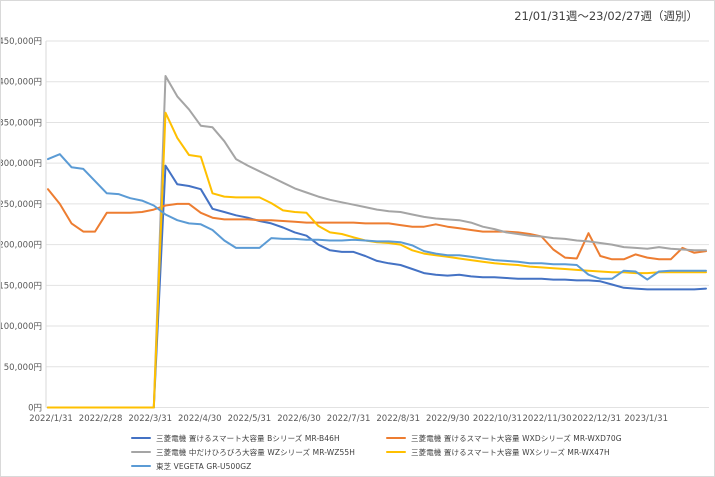 This screenshot has height=477, width=715. What do you see at coordinates (23, 368) in the screenshot?
I see `y-tick-label: 50,000円` at bounding box center [23, 368].